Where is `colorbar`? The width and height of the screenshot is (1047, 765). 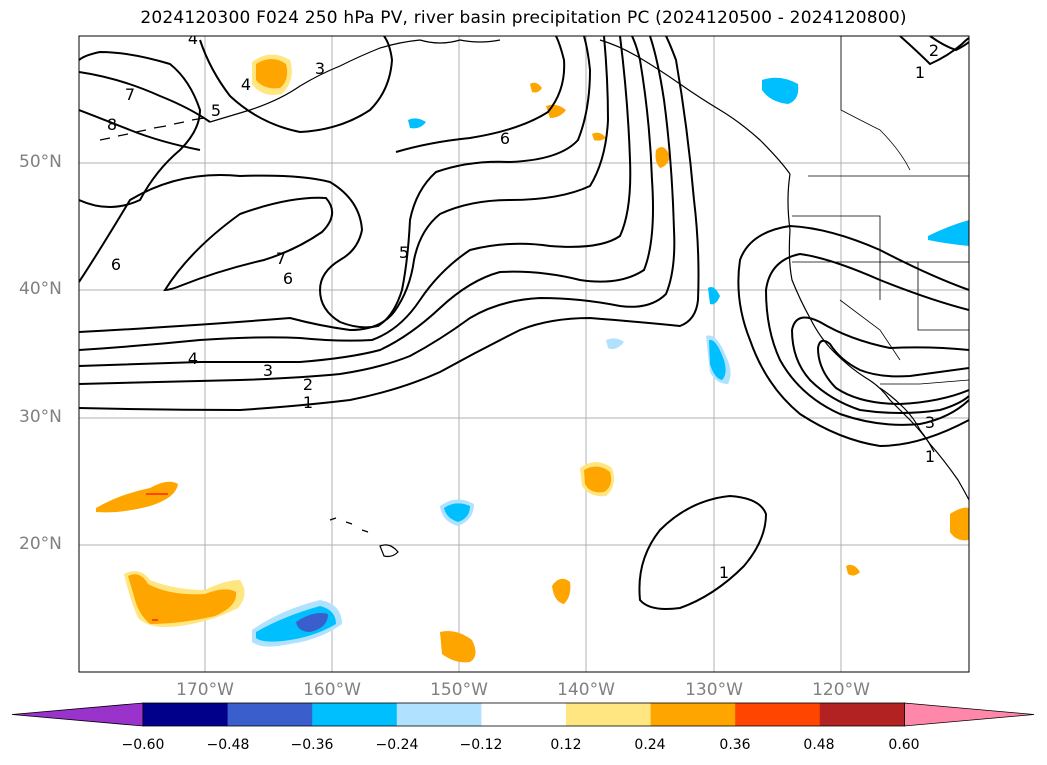
colorbar is located at coordinates (523, 714).